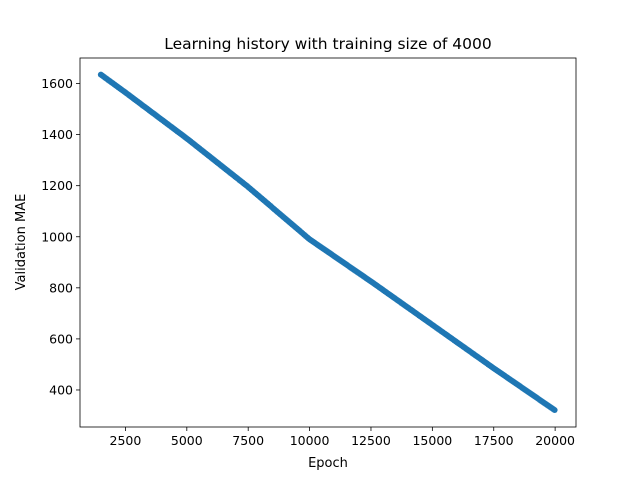 The image size is (640, 480). Describe the element at coordinates (248, 440) in the screenshot. I see `x-tick-label: 7500` at that location.